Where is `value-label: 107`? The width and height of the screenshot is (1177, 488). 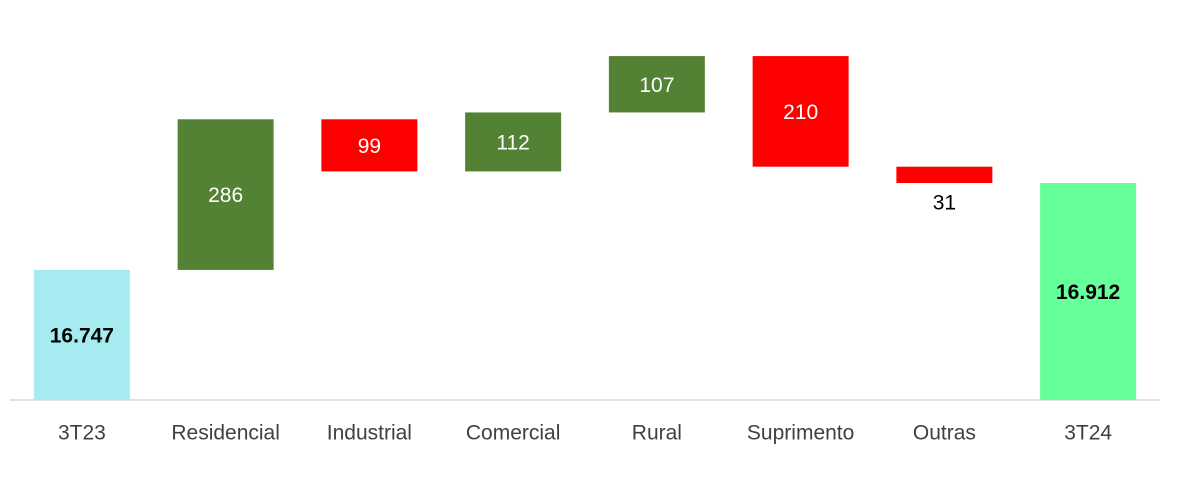
value-label: 107 is located at coordinates (656, 85).